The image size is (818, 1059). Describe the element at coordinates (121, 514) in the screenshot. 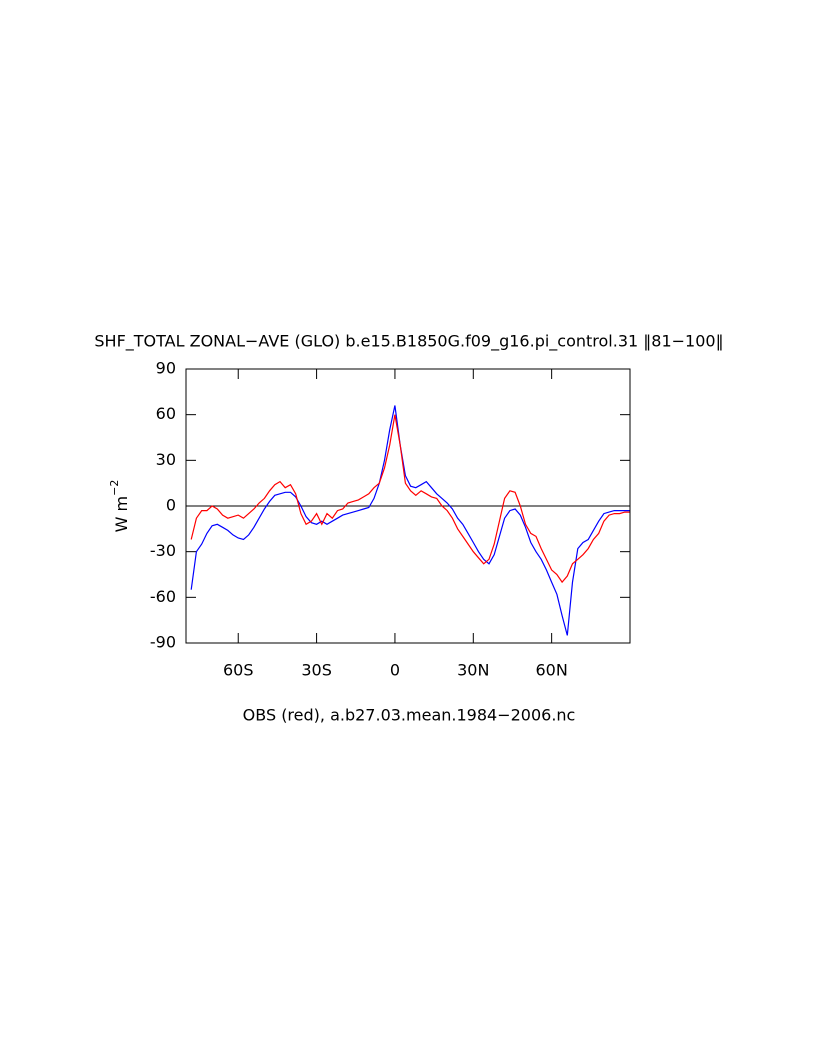

I see `y-axis-label-unit: W m` at that location.